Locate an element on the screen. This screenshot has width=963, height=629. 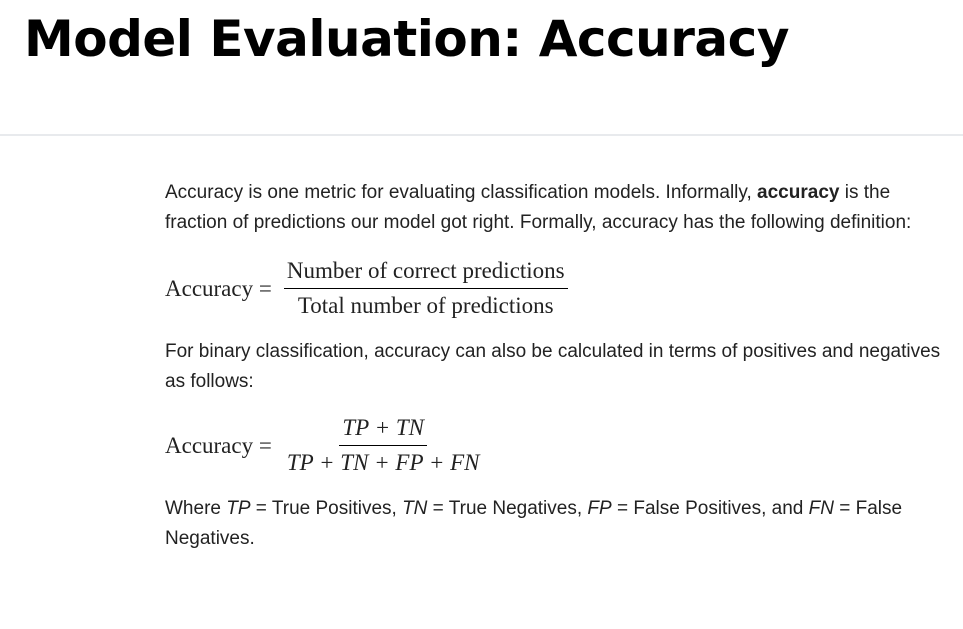
text: = False Negatives. is located at coordinates (534, 523).